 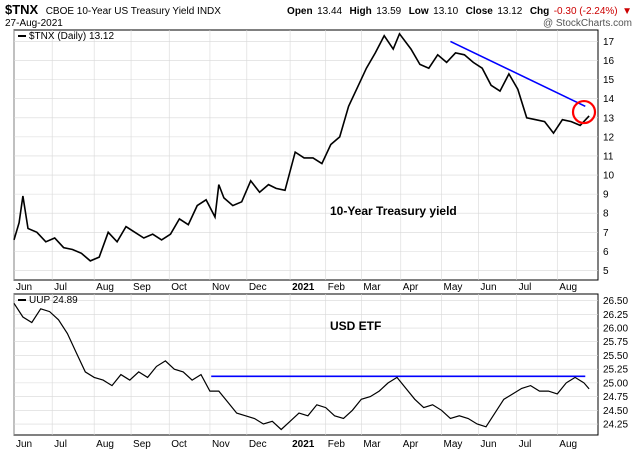 I want to click on p2-y-tick-label: 24.50, so click(x=615, y=411).